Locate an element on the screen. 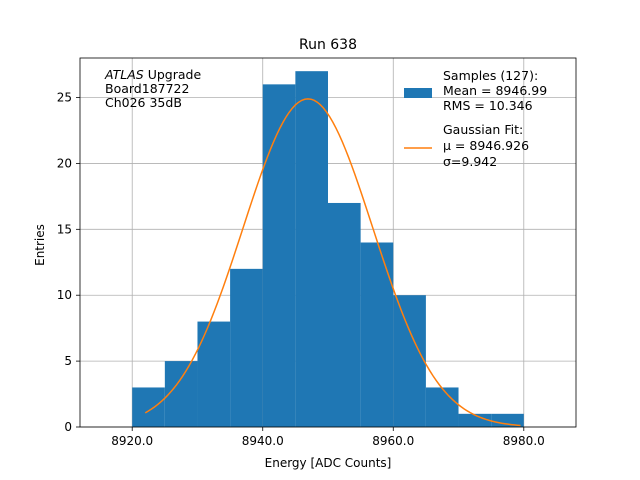 This screenshot has width=640, height=480. annotation-line: Board187722 is located at coordinates (147, 88).